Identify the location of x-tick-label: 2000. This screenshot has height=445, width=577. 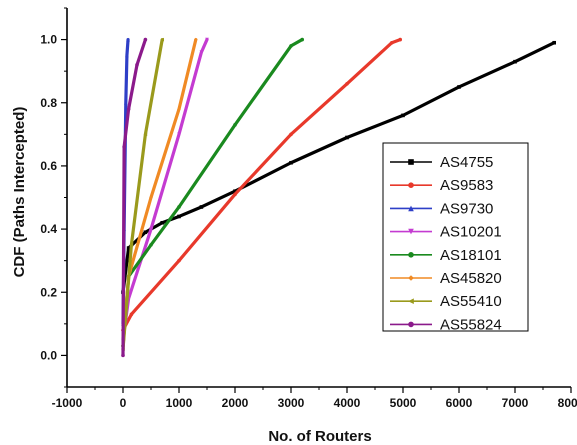
(235, 403).